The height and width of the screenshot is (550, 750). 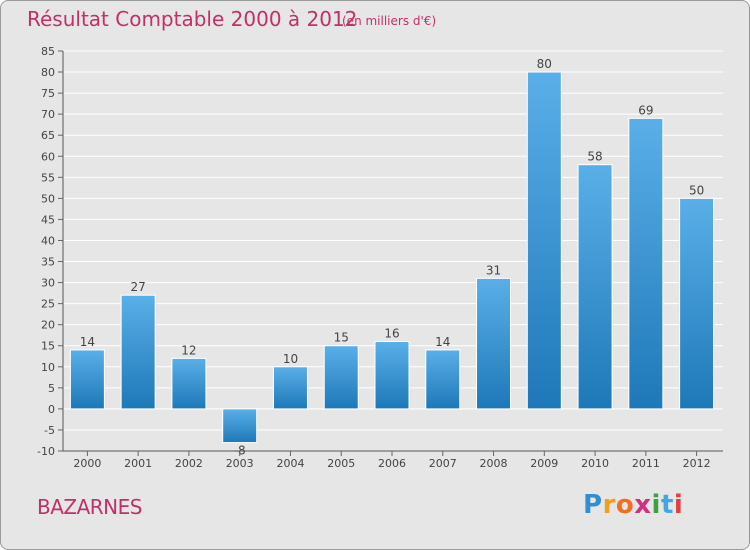 I want to click on x-tick-label: 2001, so click(x=138, y=463).